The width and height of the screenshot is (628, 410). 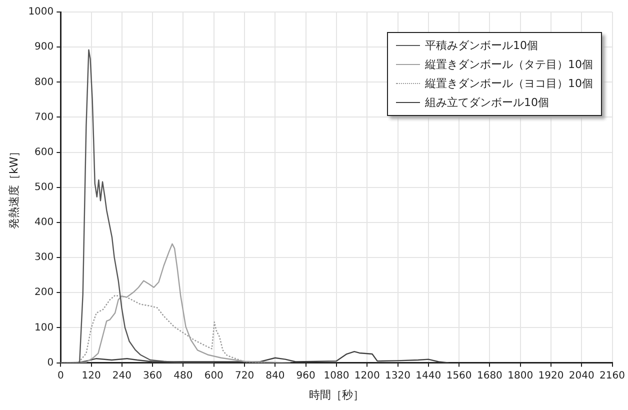 I want to click on x-tick-label: 840, so click(x=275, y=376).